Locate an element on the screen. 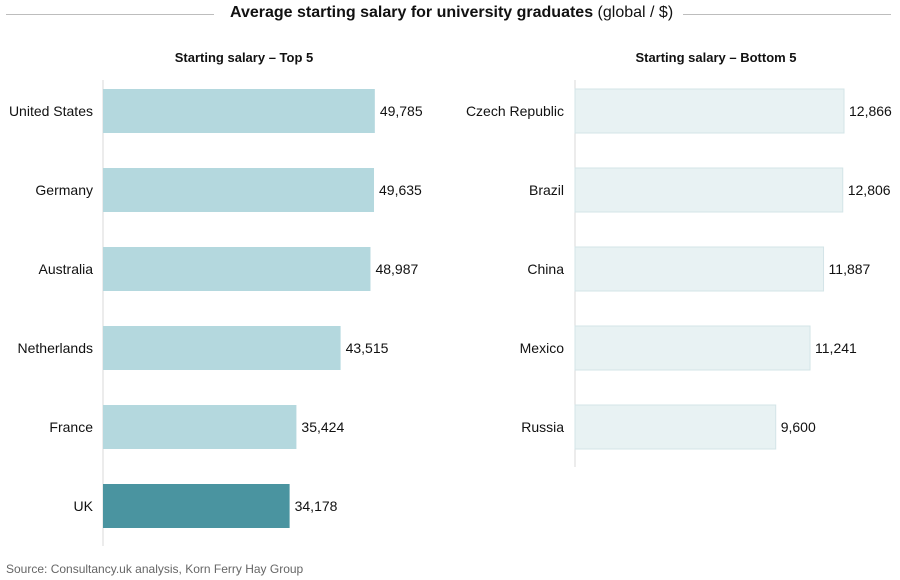 This screenshot has height=580, width=900. top5-category-label: United States is located at coordinates (51, 111).